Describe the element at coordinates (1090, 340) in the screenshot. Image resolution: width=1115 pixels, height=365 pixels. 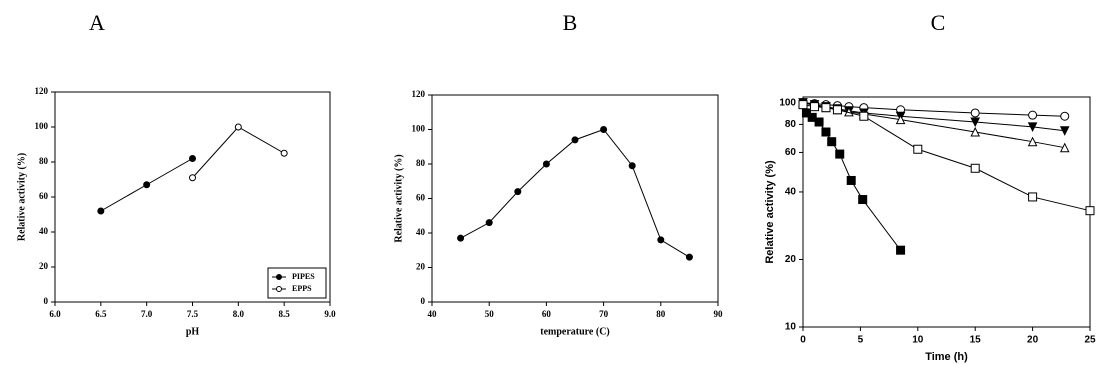
I see `x-tick-label: 25` at that location.